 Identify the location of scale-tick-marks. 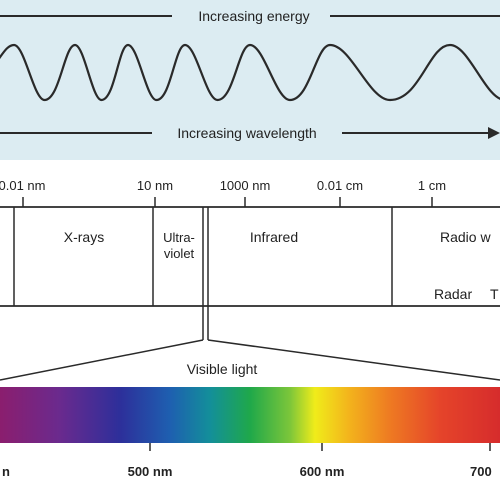
(227, 202).